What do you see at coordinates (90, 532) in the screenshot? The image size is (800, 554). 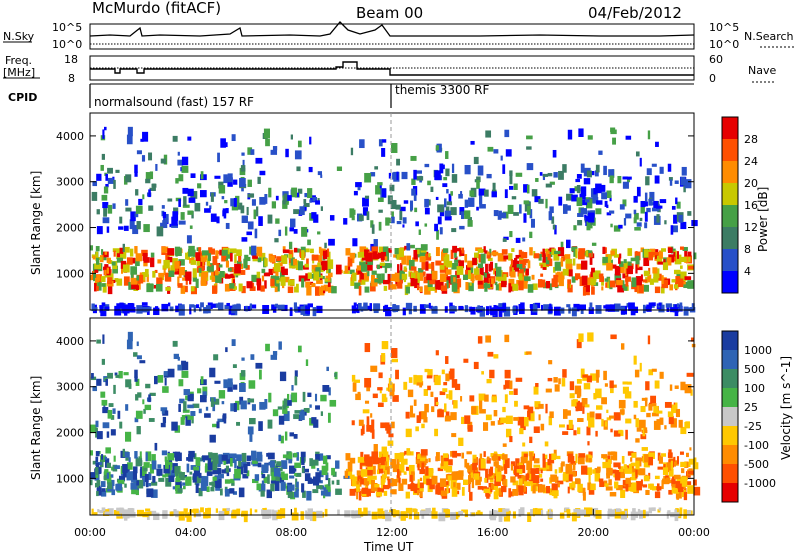 I see `x-tick-label: 00:00` at bounding box center [90, 532].